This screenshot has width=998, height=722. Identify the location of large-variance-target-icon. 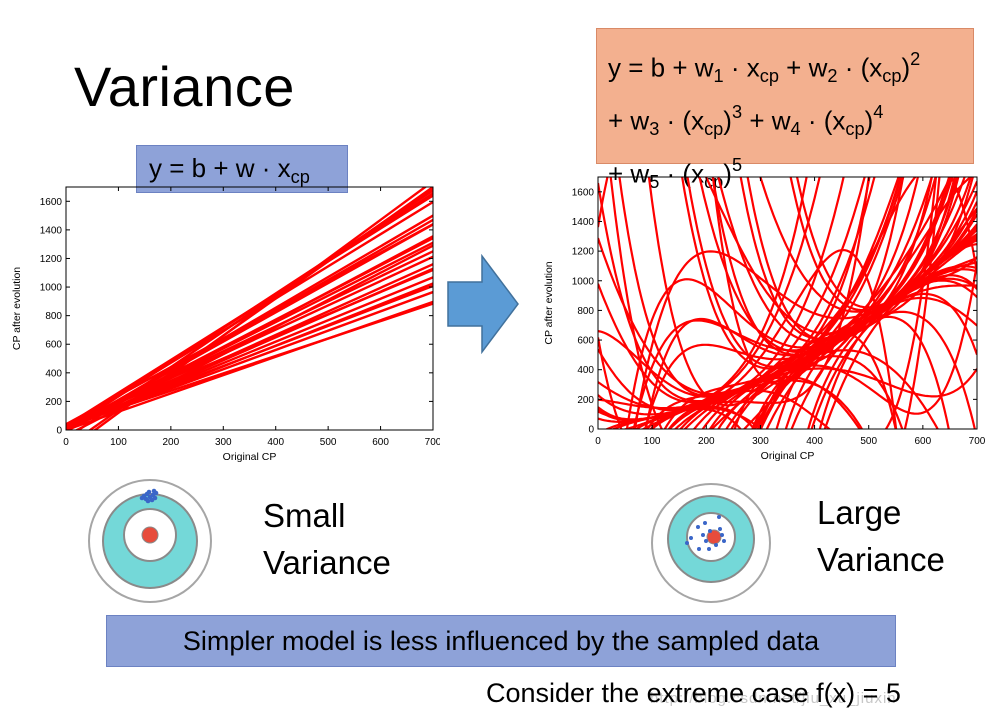
(711, 543).